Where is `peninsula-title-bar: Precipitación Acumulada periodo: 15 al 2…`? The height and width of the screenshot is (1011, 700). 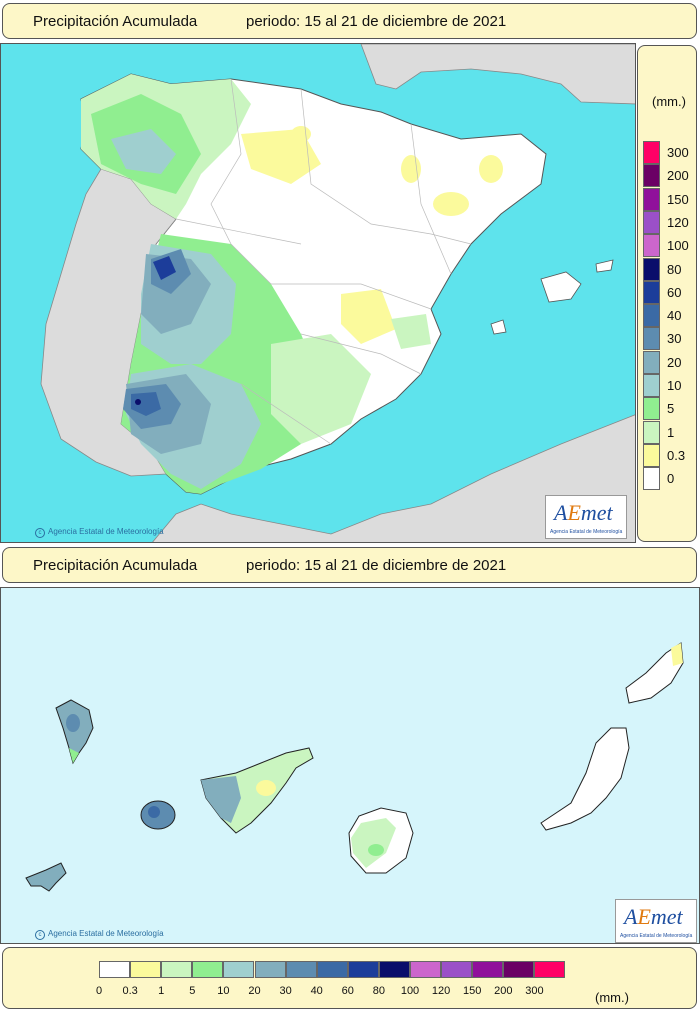
peninsula-title-bar: Precipitación Acumulada periodo: 15 al 2… is located at coordinates (349, 21).